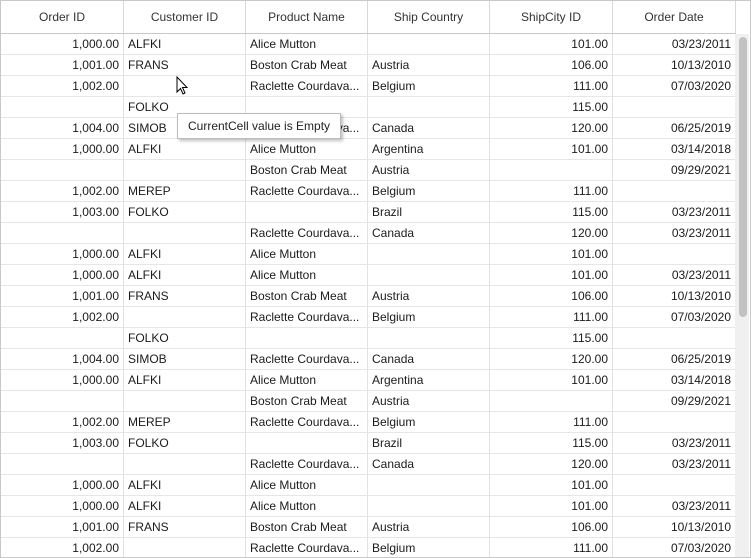 The image size is (751, 558). Describe the element at coordinates (307, 17) in the screenshot. I see `column-header-product-name: Product Name` at that location.